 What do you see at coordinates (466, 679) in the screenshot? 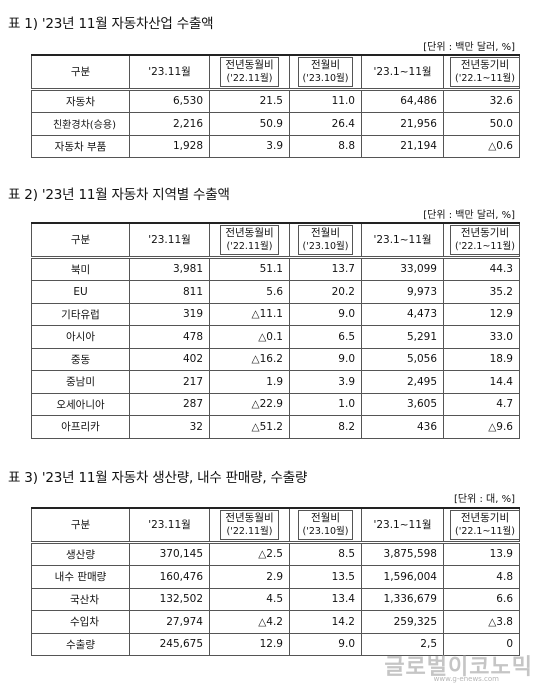
I see `watermark-url: www.g-enews.com` at bounding box center [466, 679].